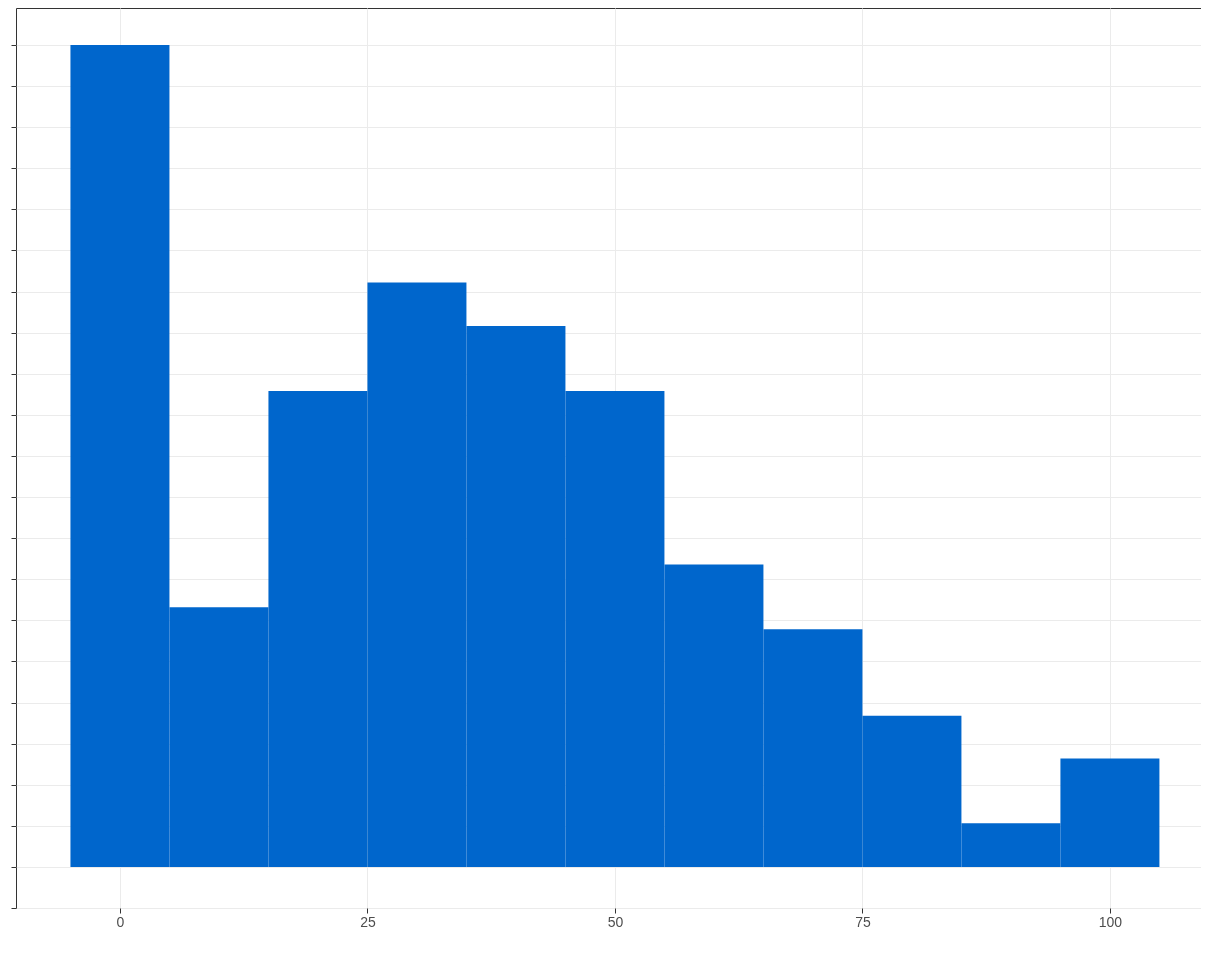 This screenshot has height=957, width=1214. Describe the element at coordinates (368, 921) in the screenshot. I see `x-tick-label: 25` at that location.